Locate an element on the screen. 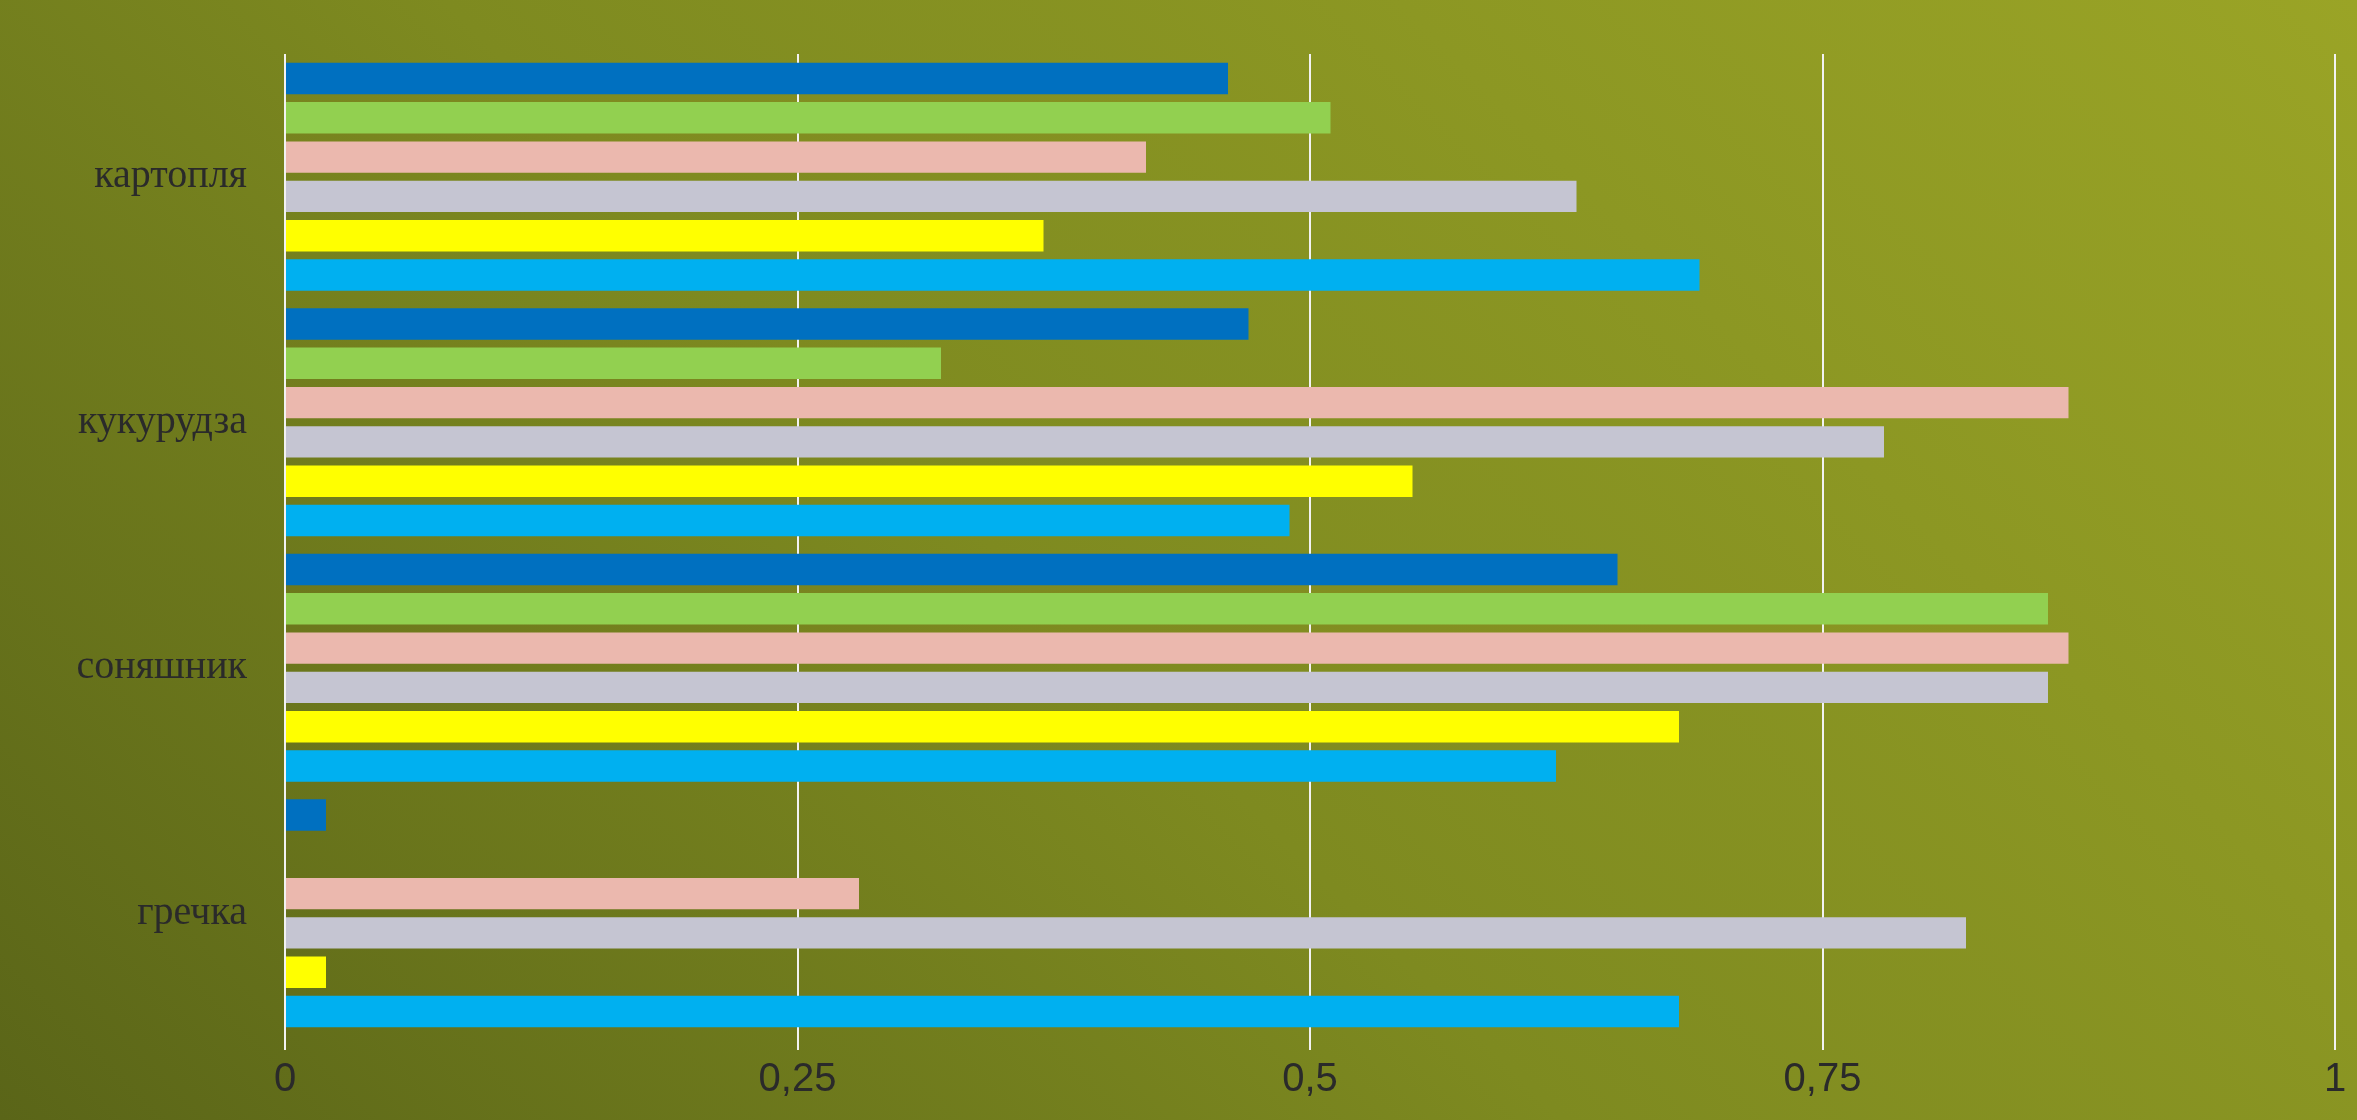  y-tick-label: соняшник is located at coordinates (162, 665).